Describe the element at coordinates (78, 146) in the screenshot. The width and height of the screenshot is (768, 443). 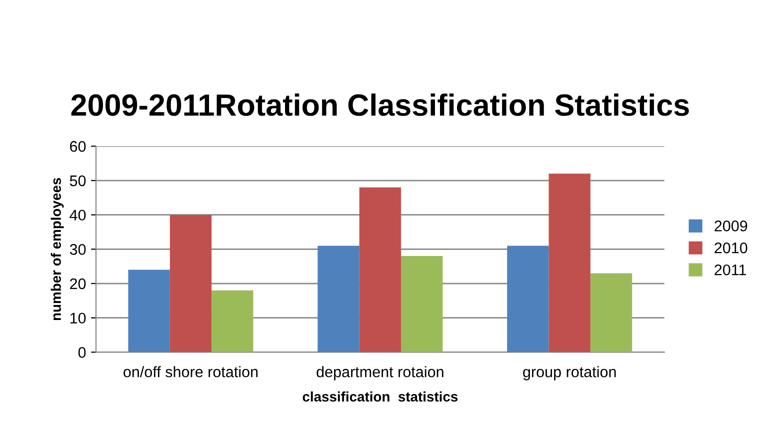
I see `y-tick-label: 60` at that location.